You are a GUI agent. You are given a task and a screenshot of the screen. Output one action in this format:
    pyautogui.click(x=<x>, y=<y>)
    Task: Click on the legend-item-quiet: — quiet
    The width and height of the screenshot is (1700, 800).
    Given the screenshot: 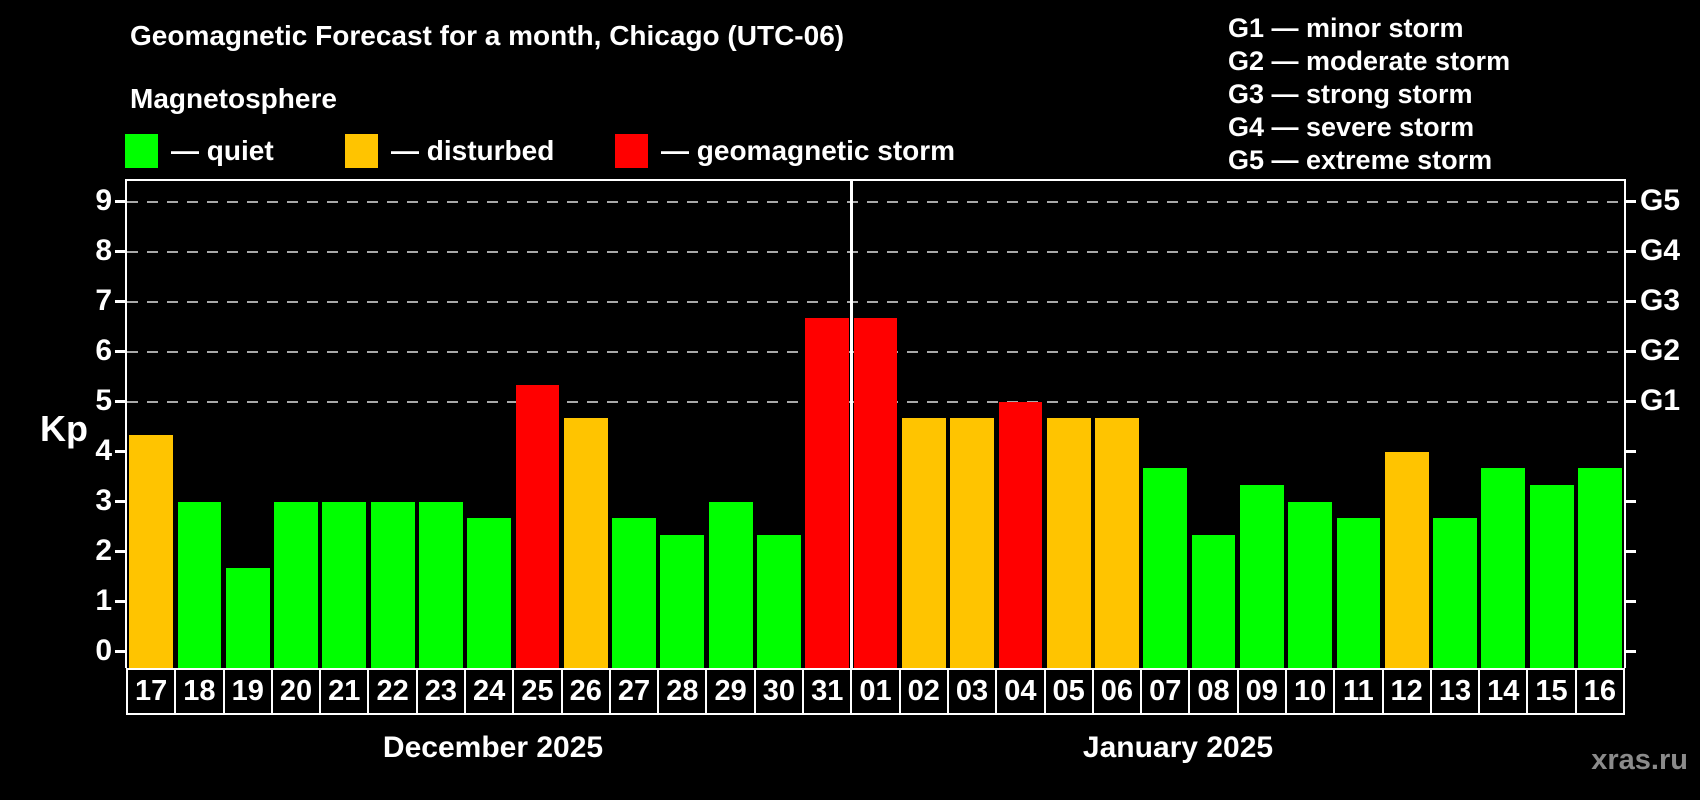 What is the action you would take?
    pyautogui.click(x=199, y=151)
    